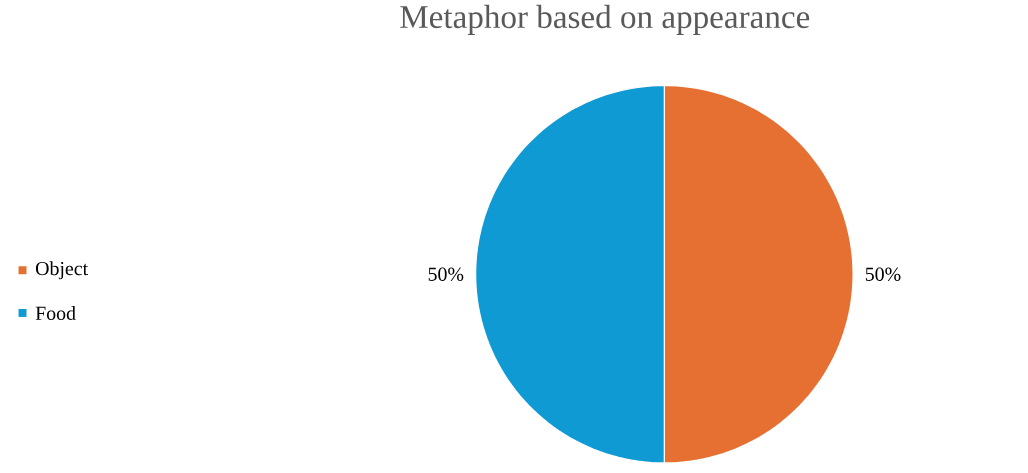  I want to click on legend-label: Food, so click(55, 313).